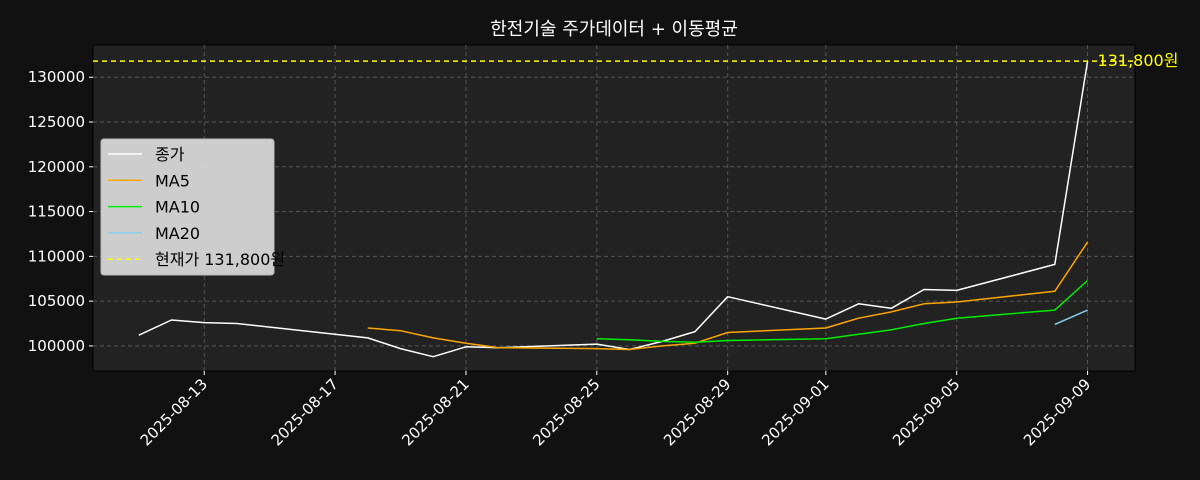 This screenshot has width=1200, height=480. I want to click on reference-line-layer: 131,800원, so click(635, 60).